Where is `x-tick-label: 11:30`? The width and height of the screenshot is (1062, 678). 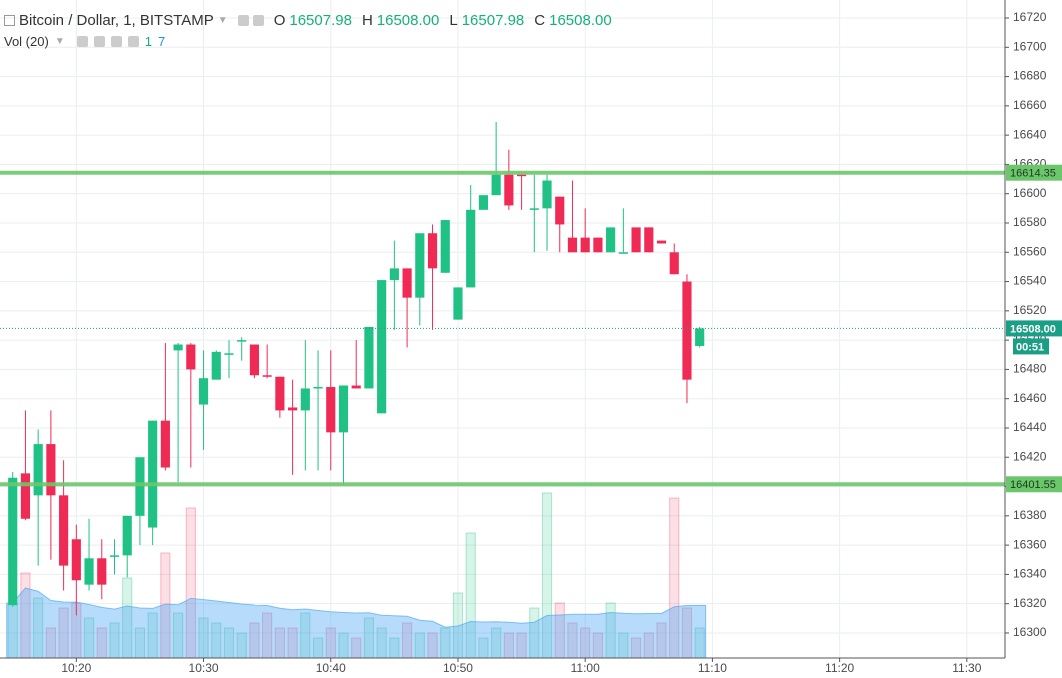
x-tick-label: 11:30 is located at coordinates (966, 668).